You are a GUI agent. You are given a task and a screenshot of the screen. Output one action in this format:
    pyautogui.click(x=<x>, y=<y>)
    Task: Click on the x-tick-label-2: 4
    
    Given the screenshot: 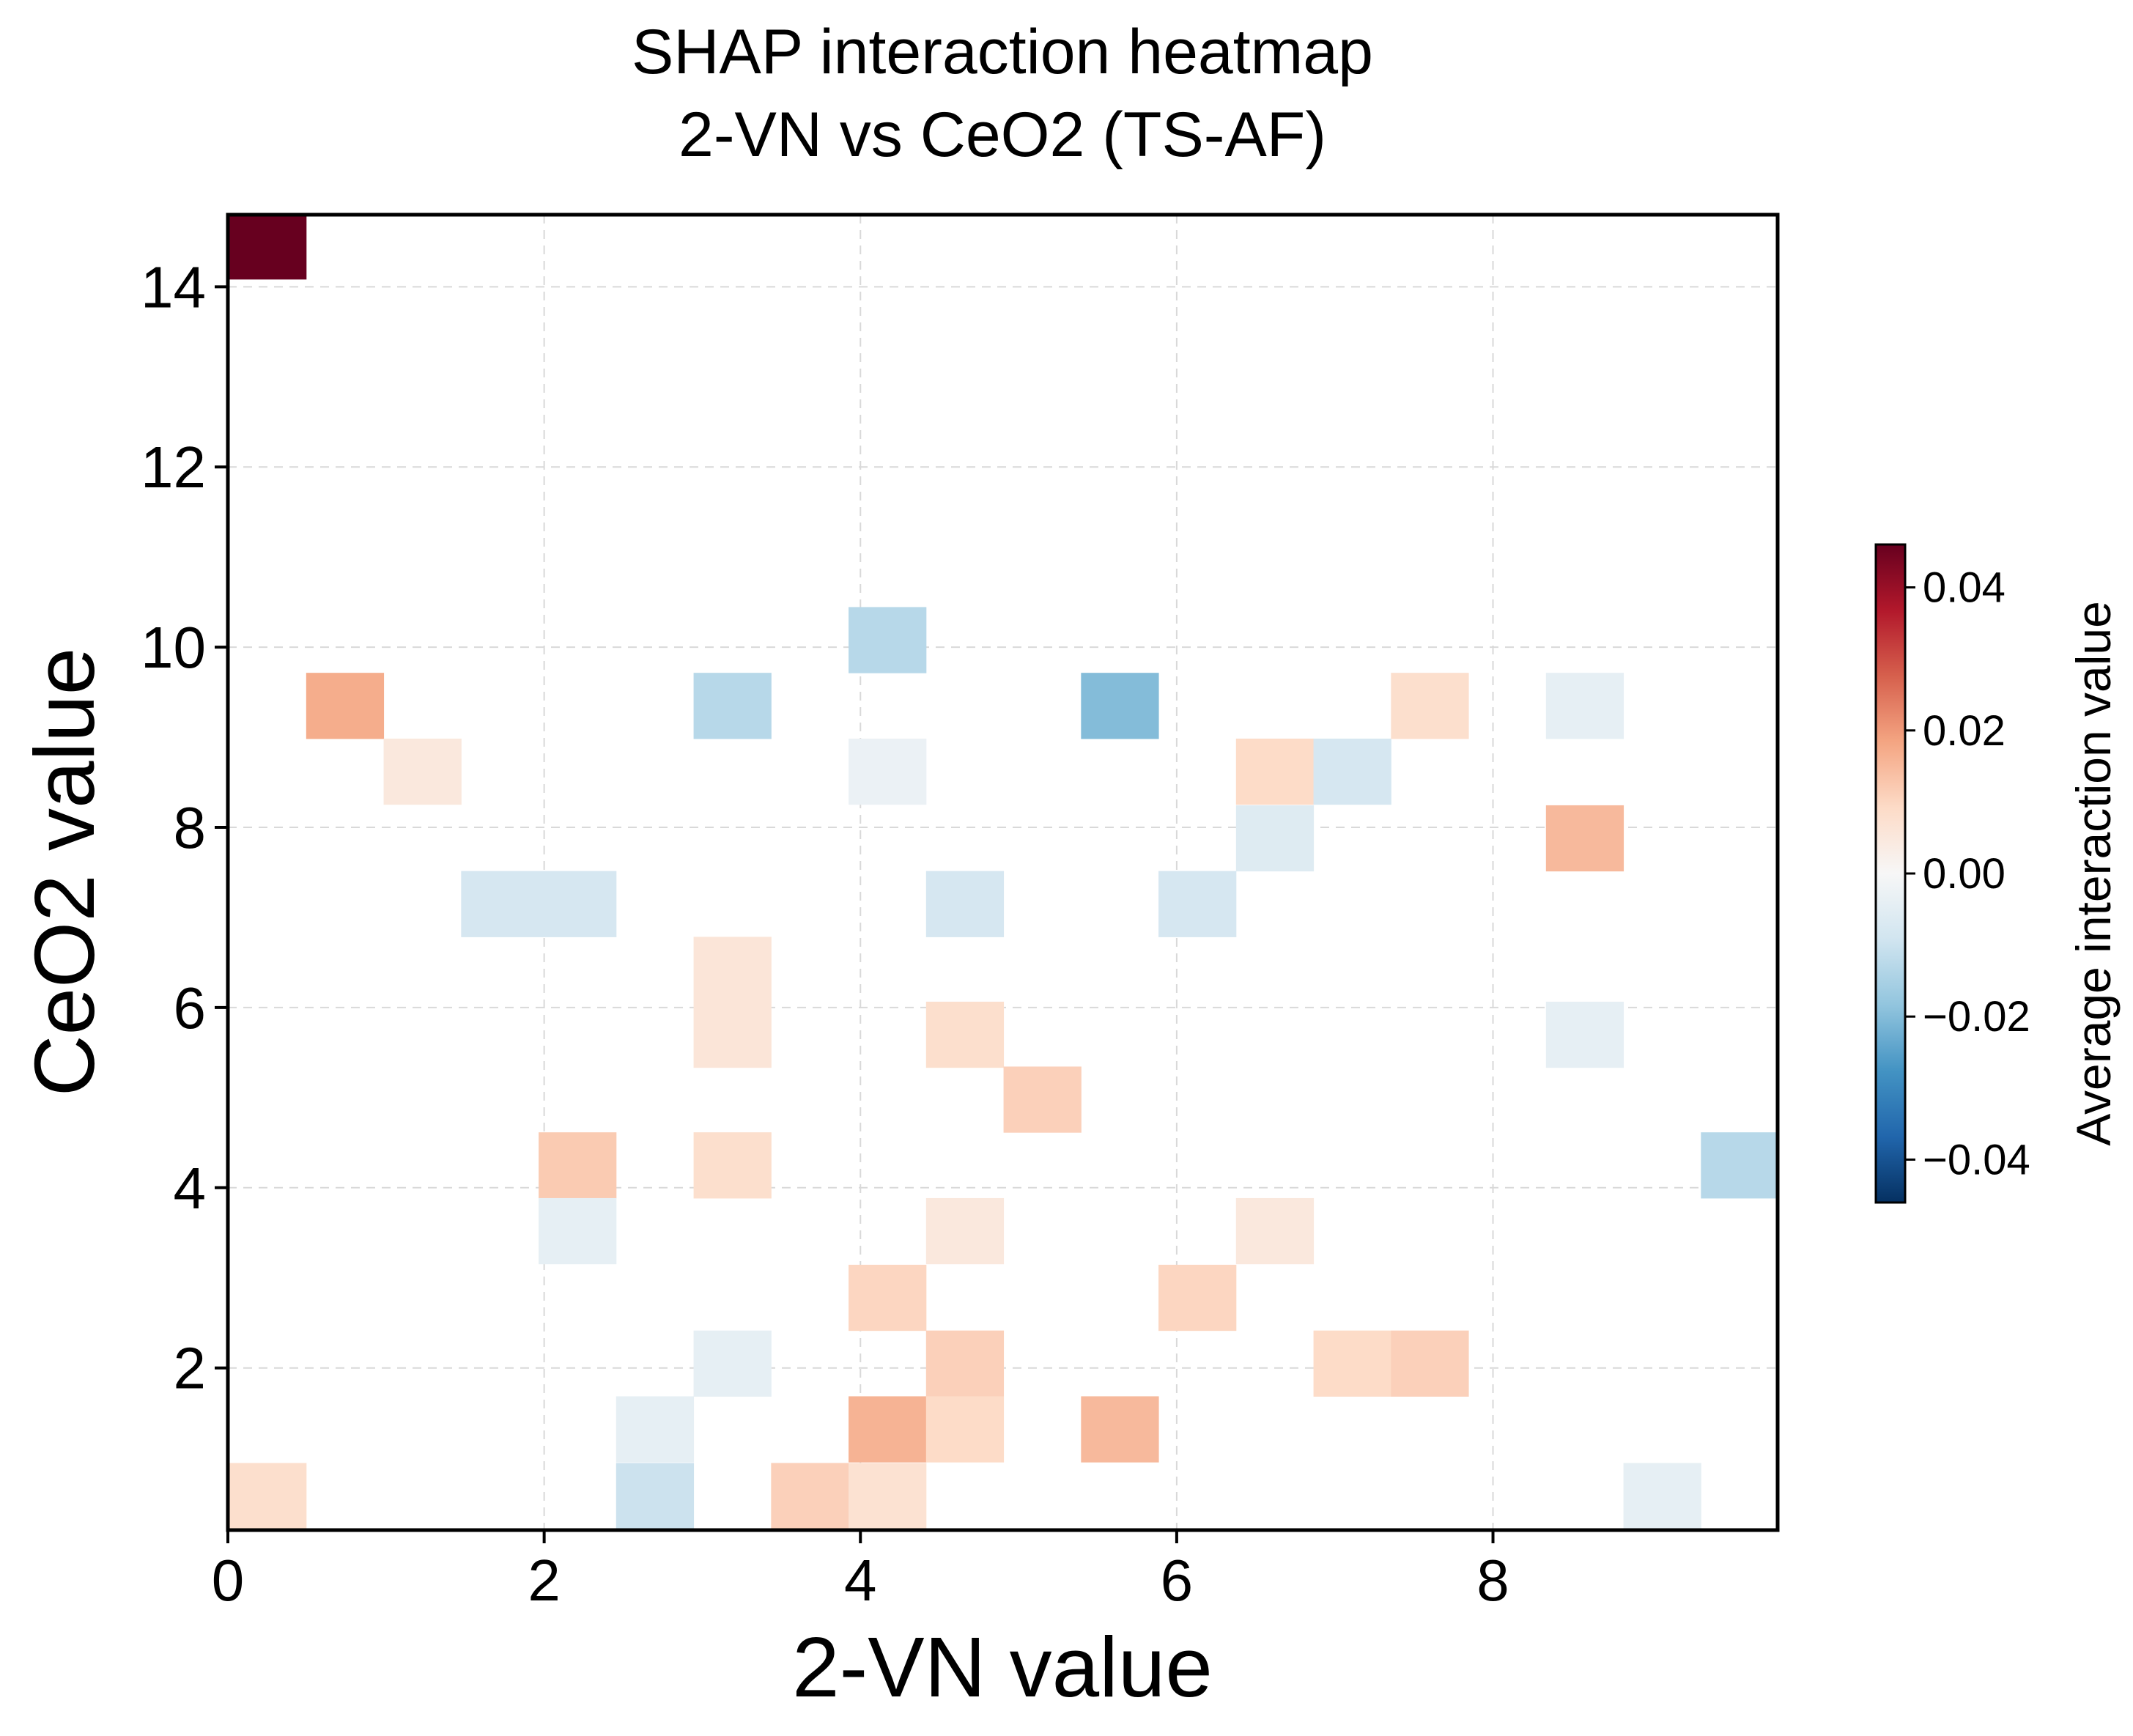 What is the action you would take?
    pyautogui.click(x=860, y=1580)
    